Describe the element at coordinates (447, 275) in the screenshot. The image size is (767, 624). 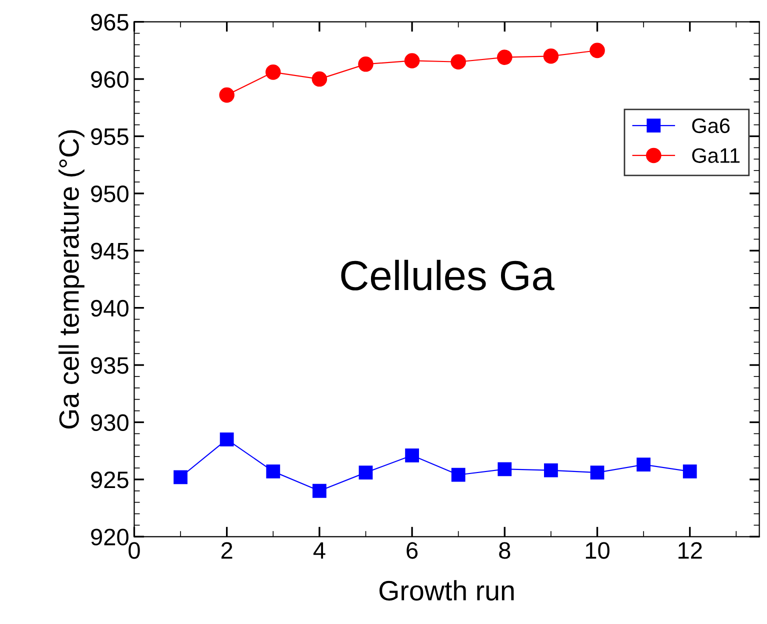
I see `annotation: Cellules Ga` at that location.